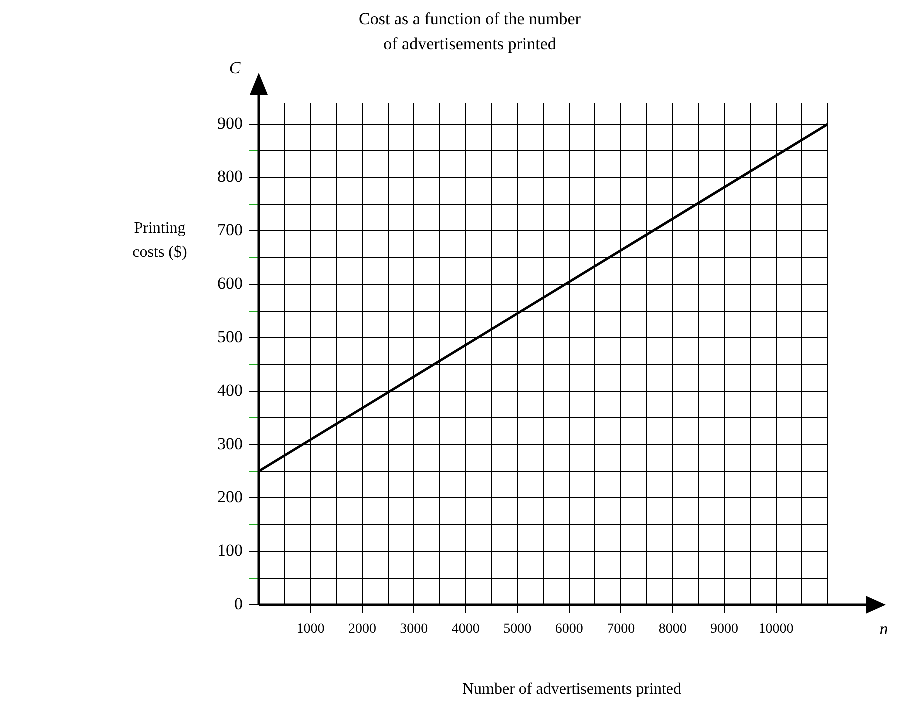 The width and height of the screenshot is (897, 708). What do you see at coordinates (235, 68) in the screenshot?
I see `text: C` at bounding box center [235, 68].